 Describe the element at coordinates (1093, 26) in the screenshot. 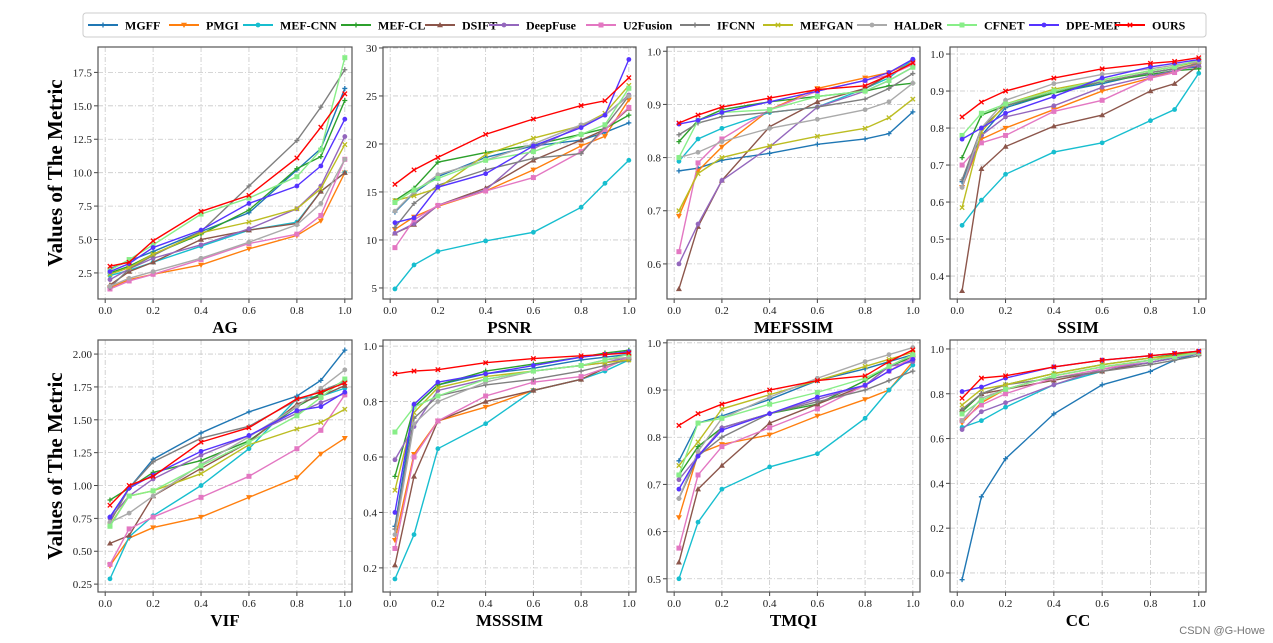

I see `legend-label: DPE-MEF` at that location.